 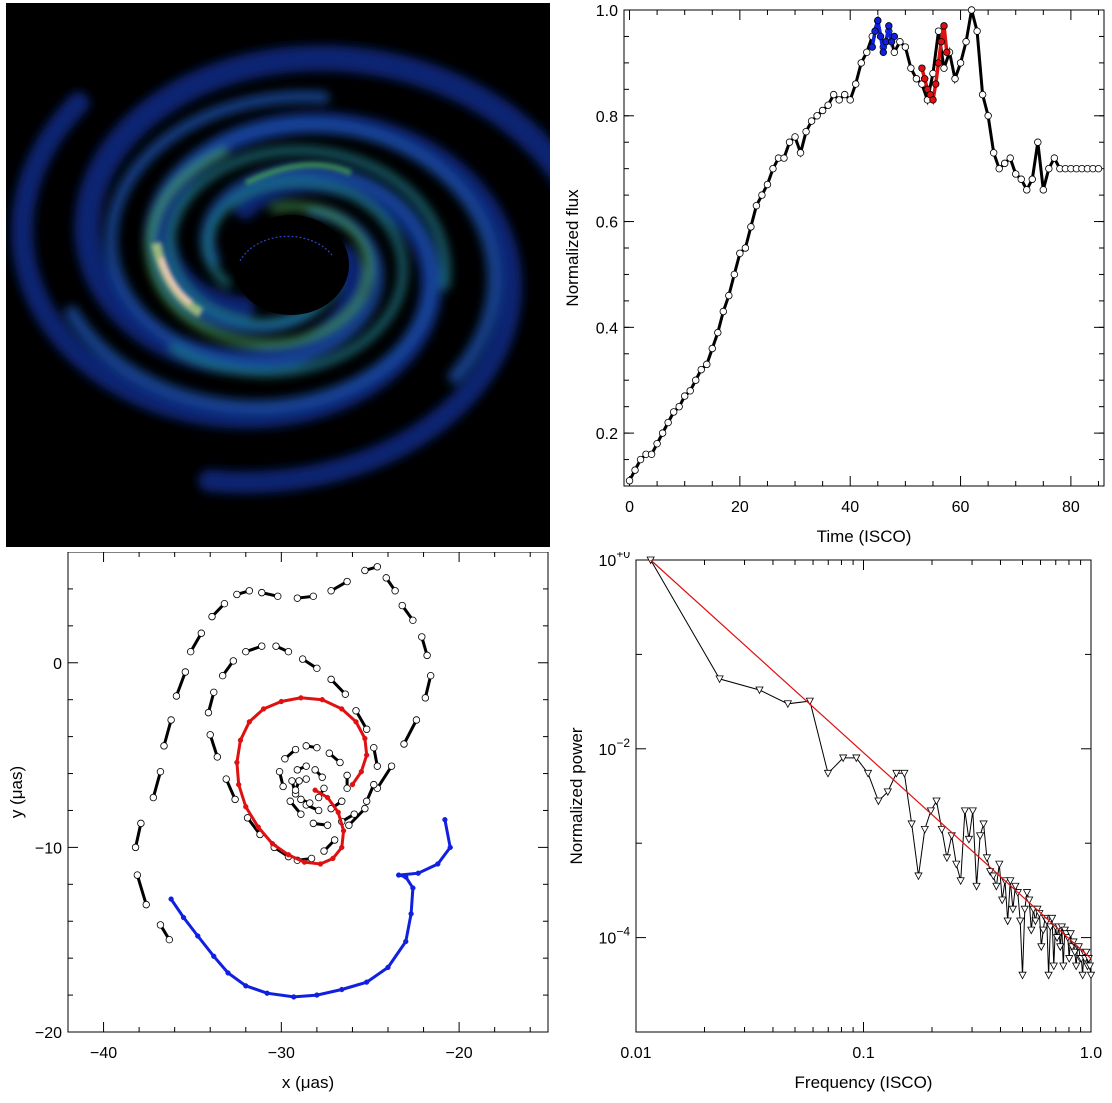 What do you see at coordinates (863, 1053) in the screenshot?
I see `x-tick-label: 0.1` at bounding box center [863, 1053].